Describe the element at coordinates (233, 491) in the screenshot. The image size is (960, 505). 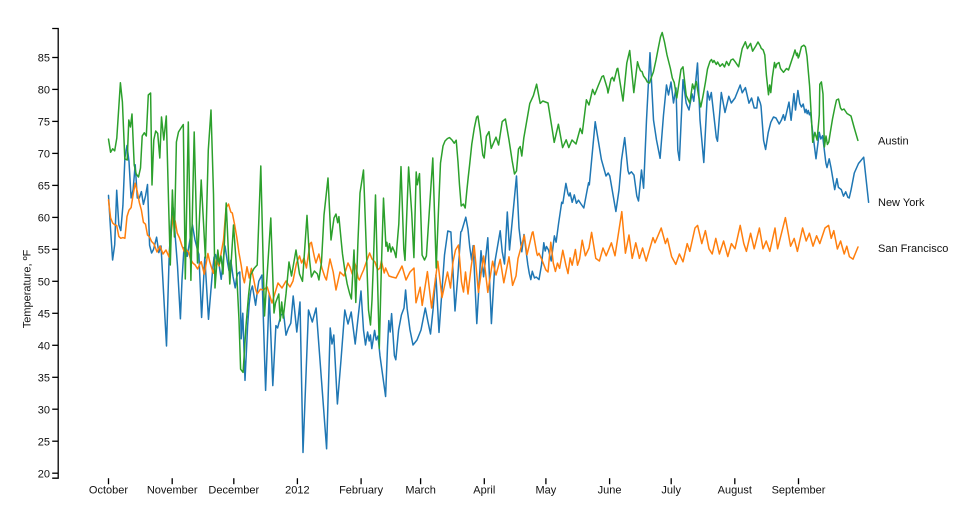
I see `svg-text: December` at that location.